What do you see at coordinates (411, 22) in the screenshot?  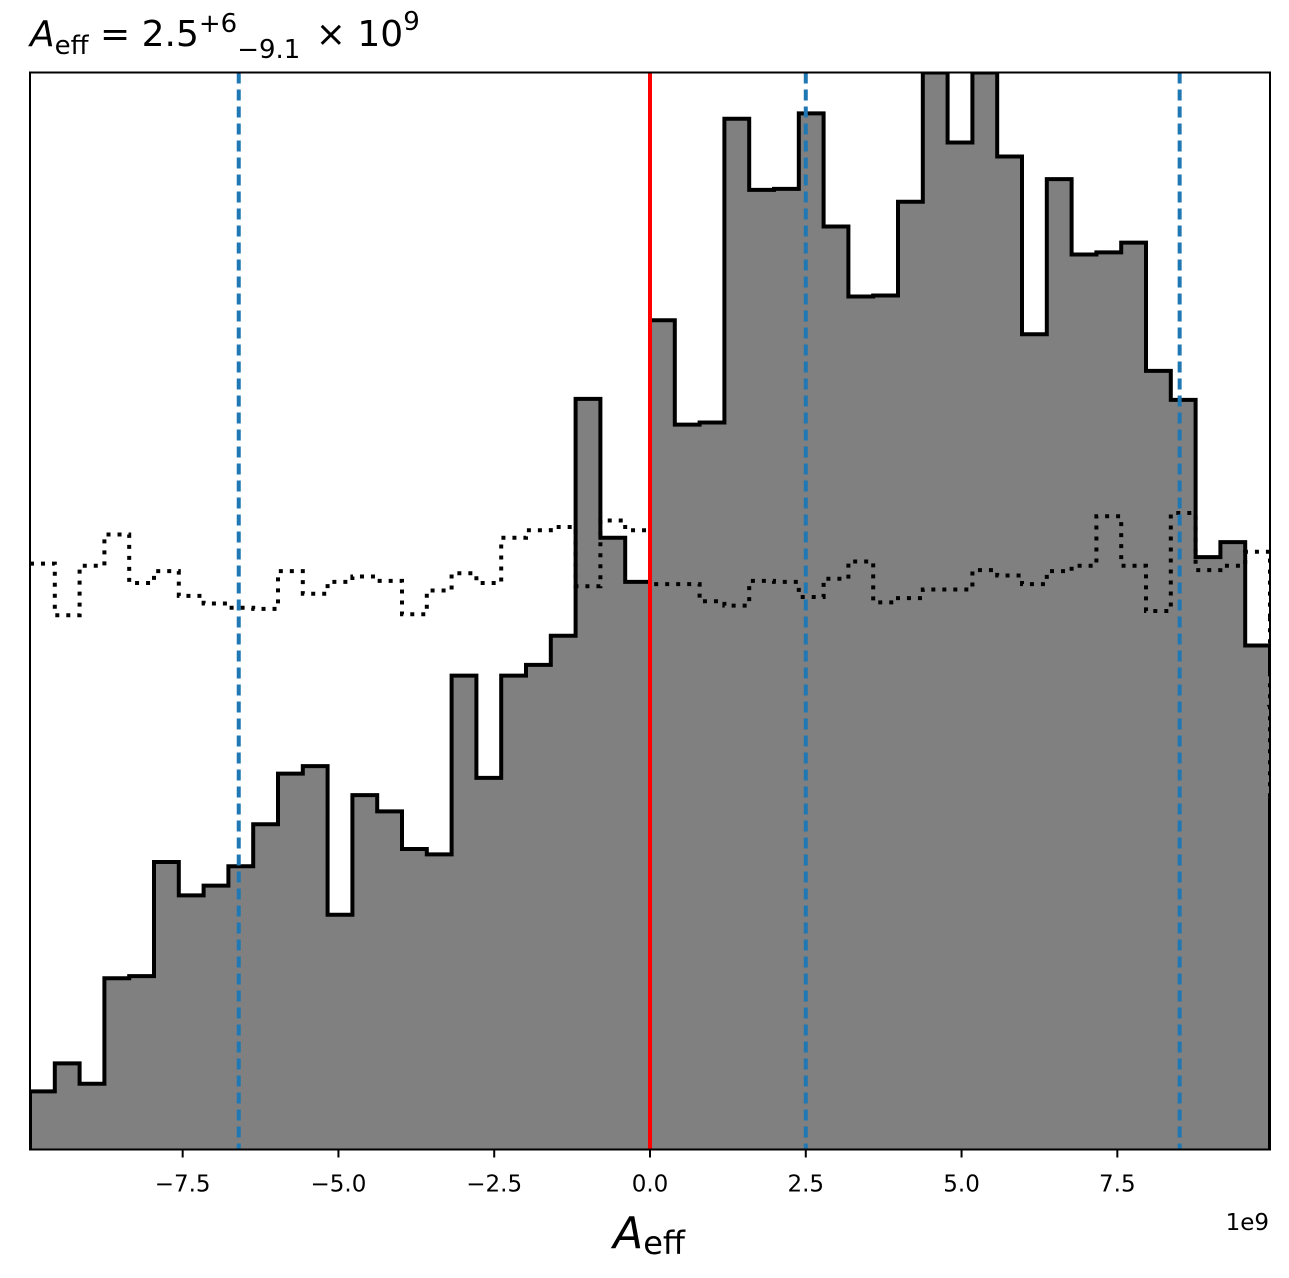 I see `title-exp: 9` at bounding box center [411, 22].